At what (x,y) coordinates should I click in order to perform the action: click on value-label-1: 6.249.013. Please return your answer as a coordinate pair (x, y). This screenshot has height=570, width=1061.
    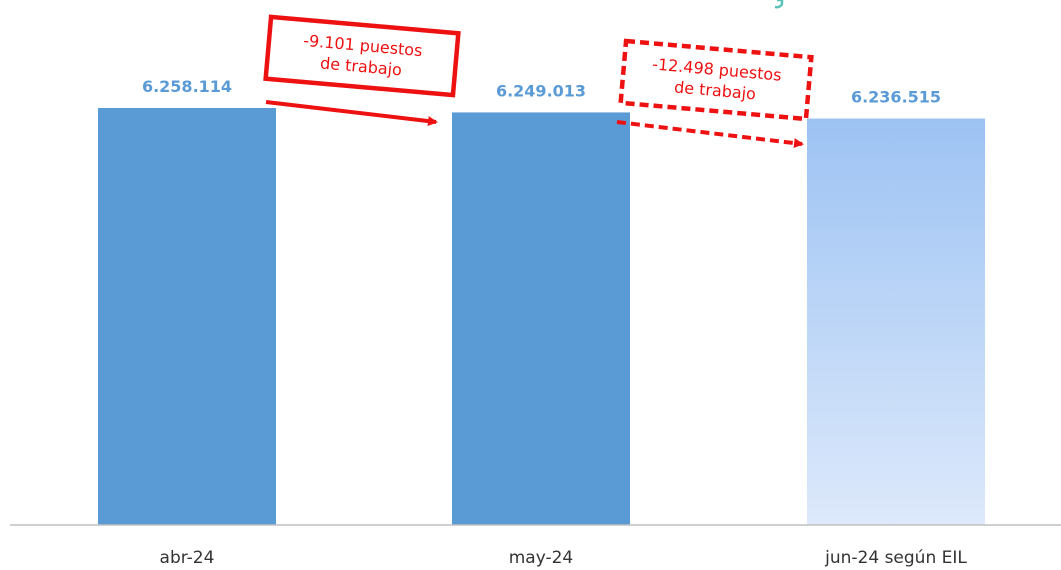
    Looking at the image, I should click on (541, 90).